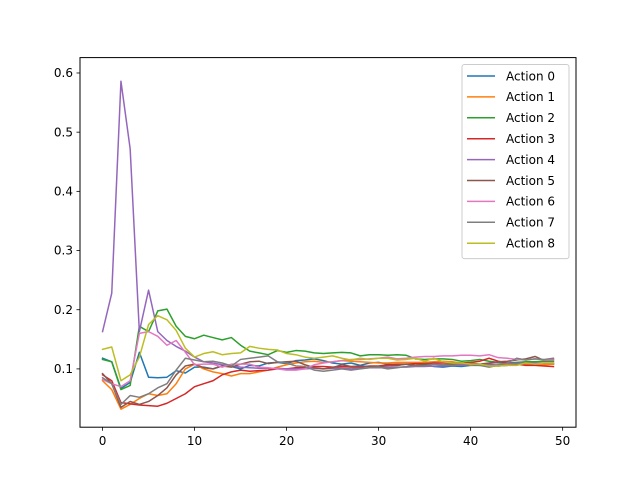 The width and height of the screenshot is (640, 480). I want to click on legend-box, so click(515, 162).